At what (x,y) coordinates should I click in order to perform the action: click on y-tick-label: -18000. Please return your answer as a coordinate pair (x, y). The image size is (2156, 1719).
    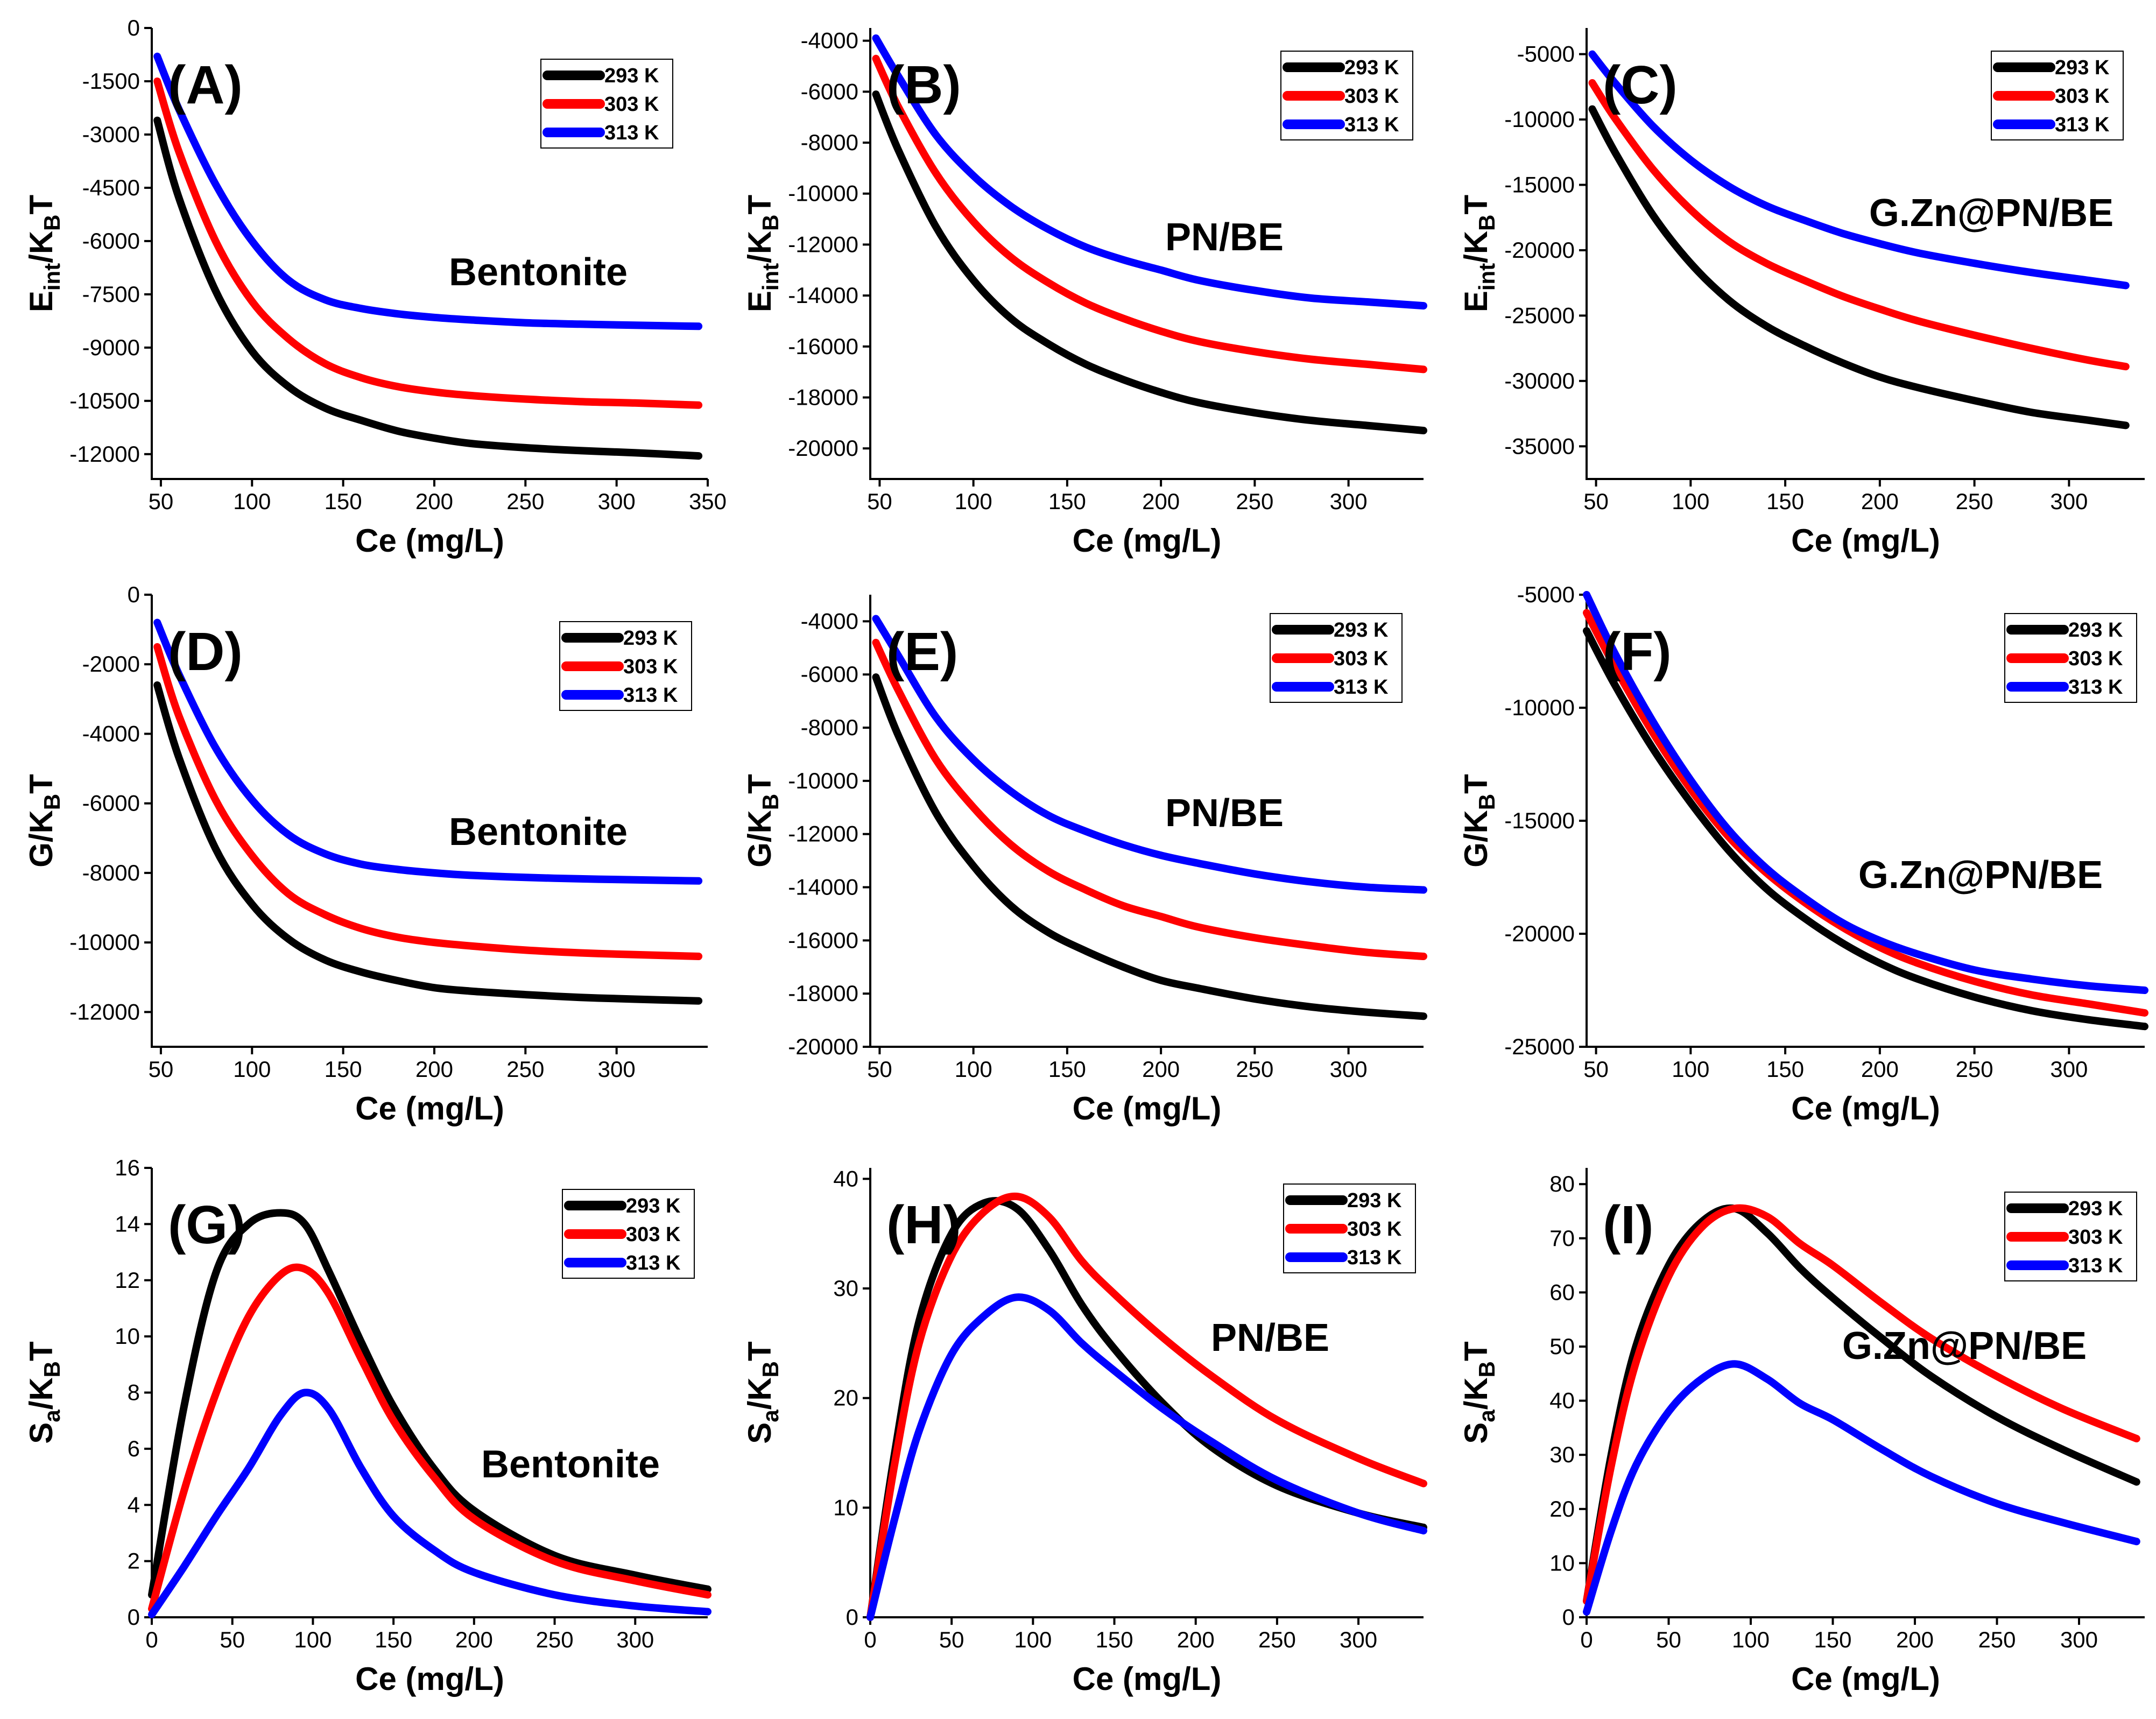
    Looking at the image, I should click on (823, 397).